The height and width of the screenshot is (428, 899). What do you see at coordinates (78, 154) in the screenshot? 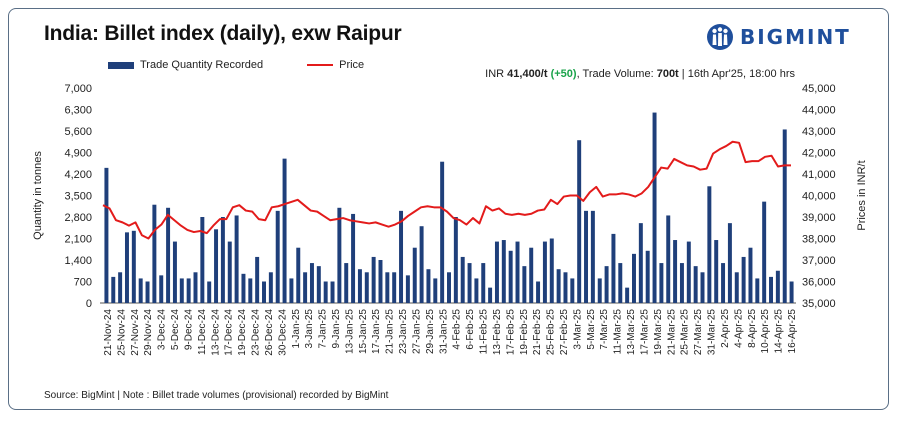
I see `y-tick-label: 4,900` at bounding box center [78, 154].